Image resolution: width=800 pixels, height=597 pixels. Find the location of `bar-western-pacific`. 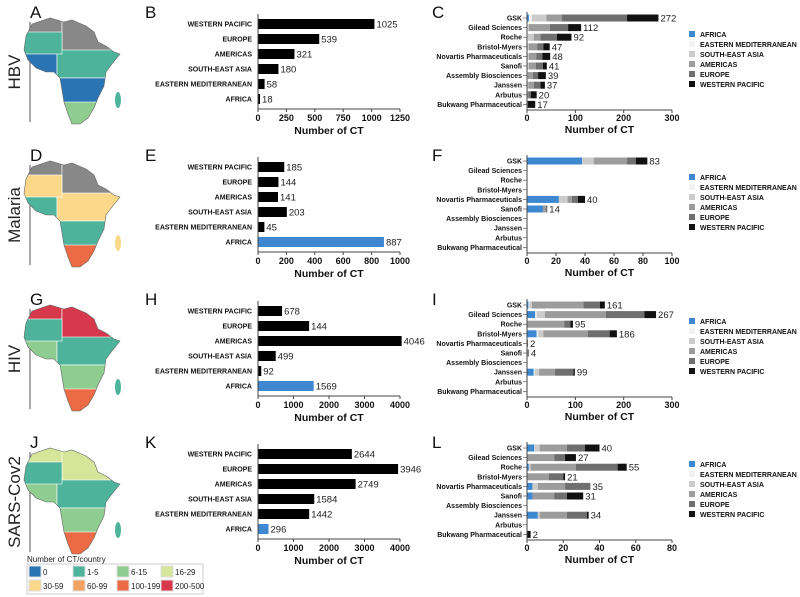

bar-western-pacific is located at coordinates (270, 311).